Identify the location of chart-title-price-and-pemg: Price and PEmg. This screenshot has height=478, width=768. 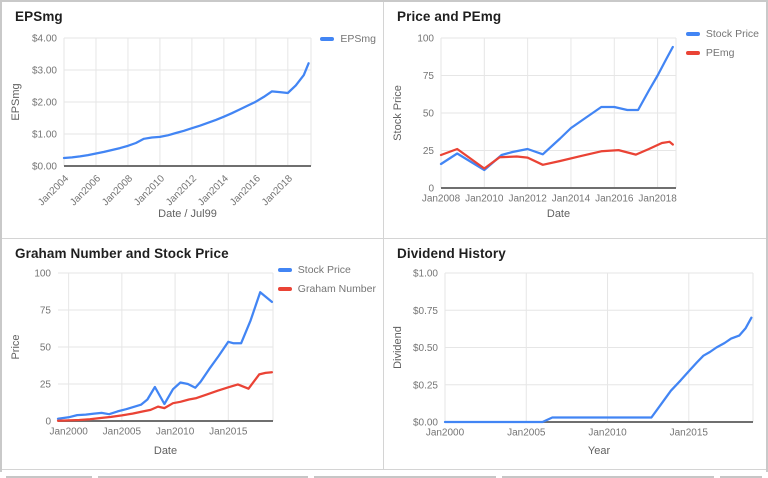
(449, 16).